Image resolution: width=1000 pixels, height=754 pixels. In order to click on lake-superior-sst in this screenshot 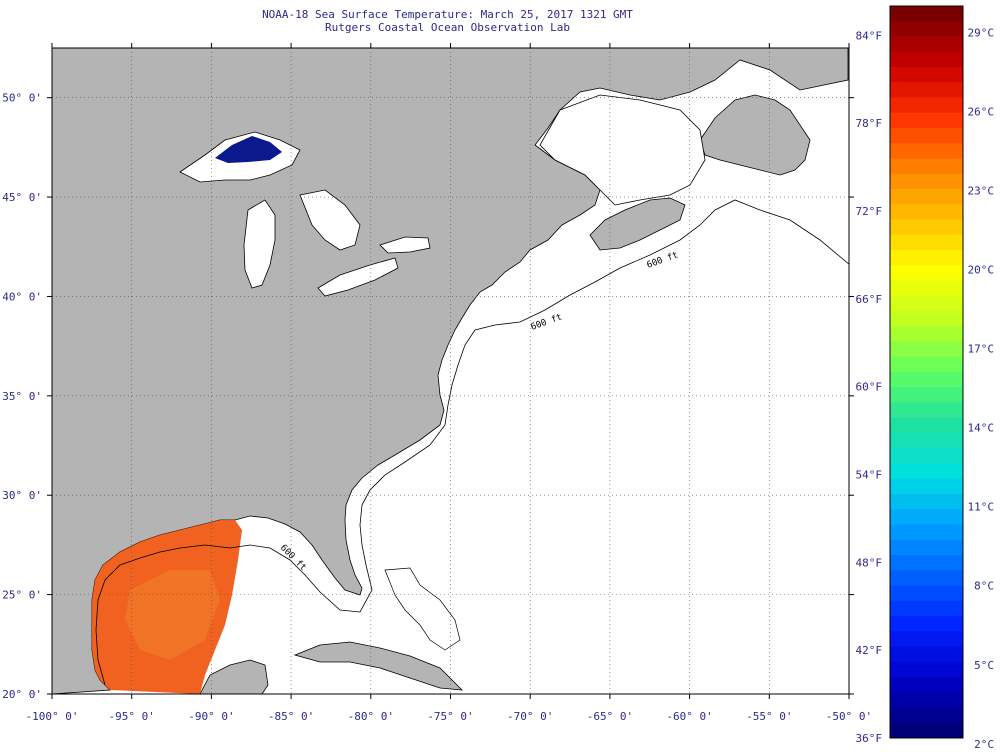, I will do `click(248, 149)`.